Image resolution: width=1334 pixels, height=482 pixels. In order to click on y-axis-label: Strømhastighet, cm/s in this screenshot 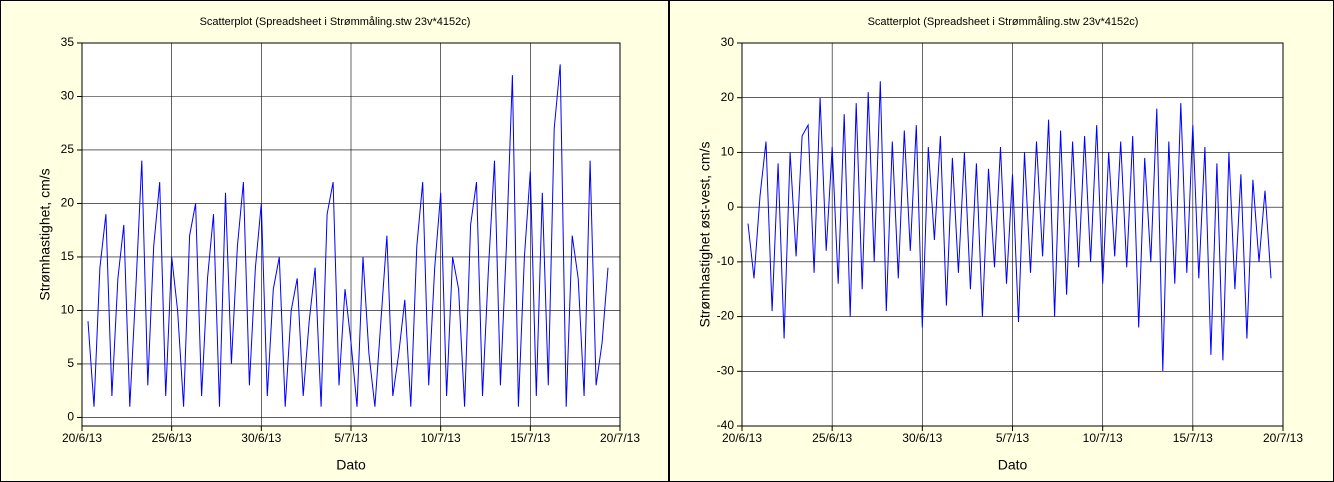, I will do `click(45, 234)`.